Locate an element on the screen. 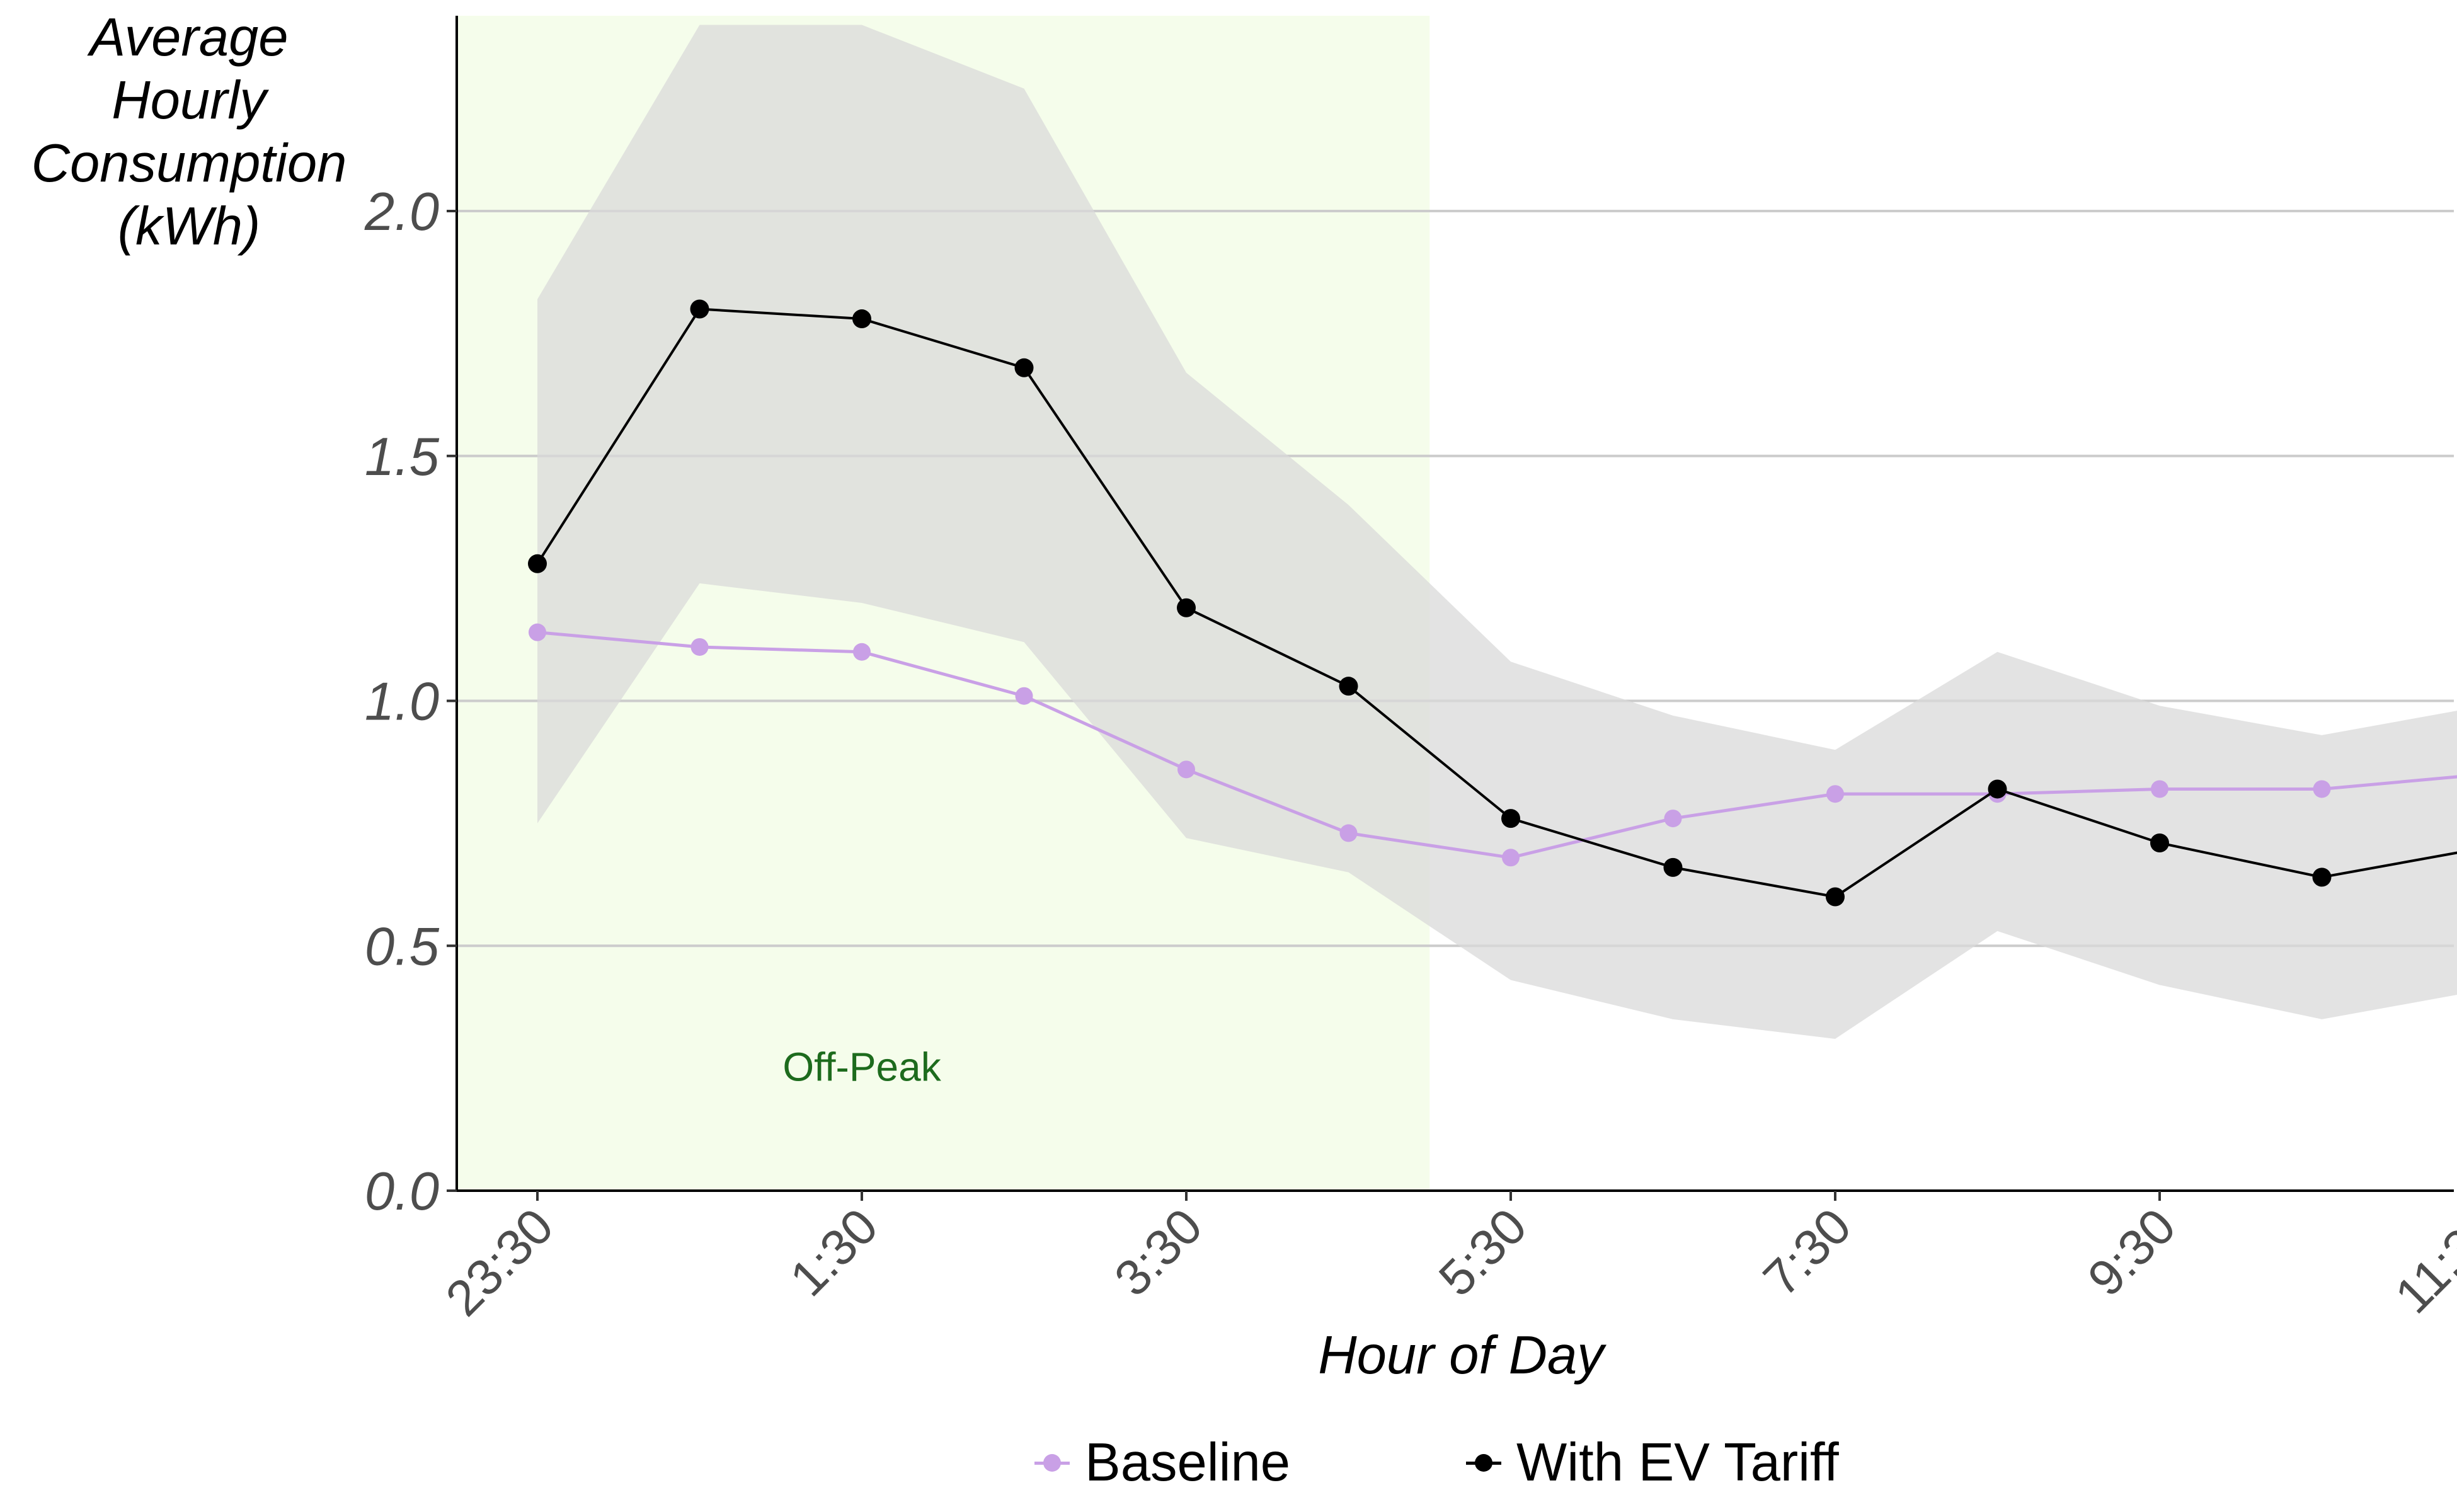  legend-item-baseline: Baseline is located at coordinates (1161, 1463).